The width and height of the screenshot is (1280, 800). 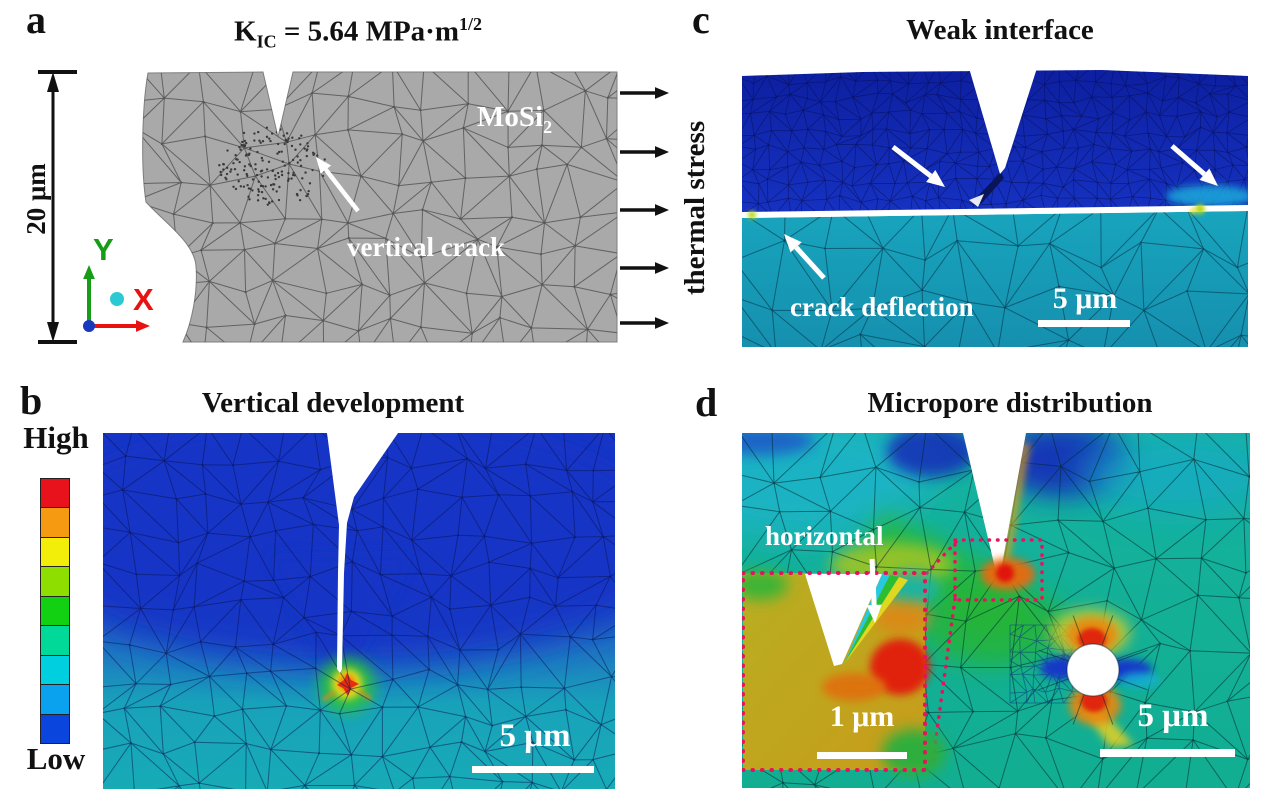 I want to click on blue-zone, so click(x=359, y=550).